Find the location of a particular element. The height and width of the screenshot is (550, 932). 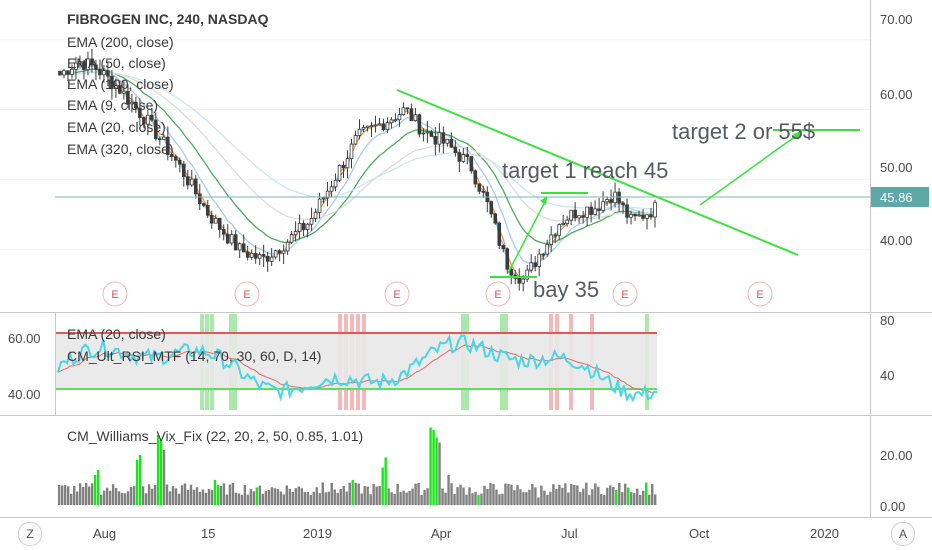

target1-label: target 1 reach 45 is located at coordinates (585, 170).